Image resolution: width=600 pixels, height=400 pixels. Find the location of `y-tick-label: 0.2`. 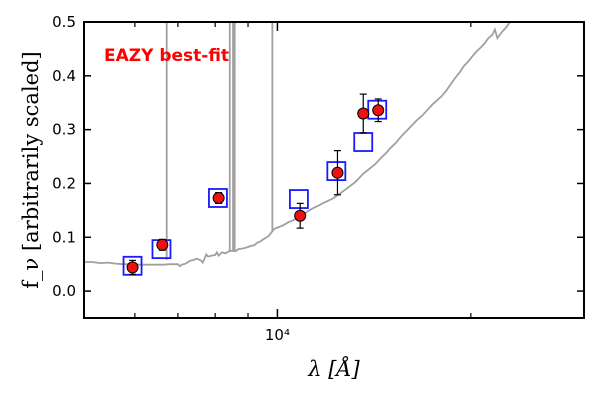

y-tick-label: 0.2 is located at coordinates (64, 183).